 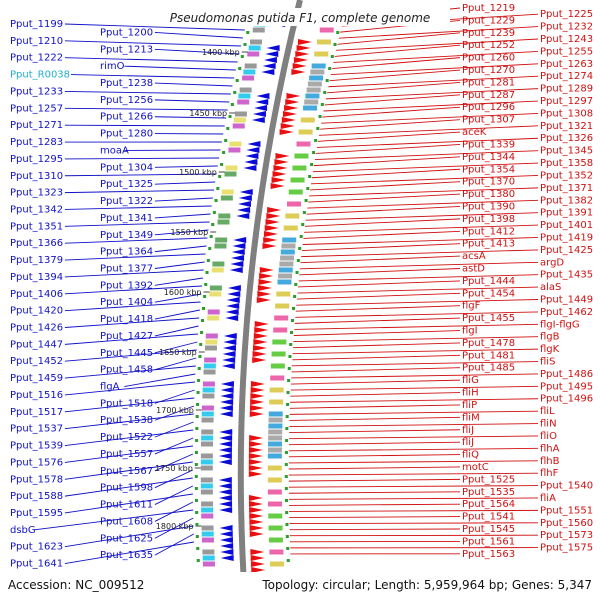 What do you see at coordinates (36, 277) in the screenshot?
I see `gene-label-left: Pput_1394` at bounding box center [36, 277].